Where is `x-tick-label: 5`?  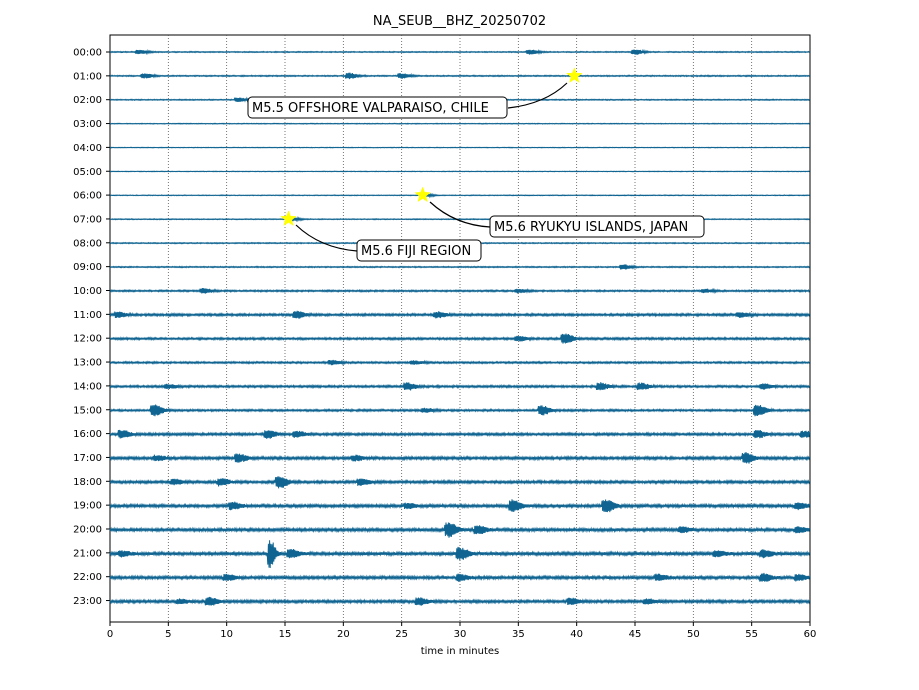
x-tick-label: 5 is located at coordinates (168, 634).